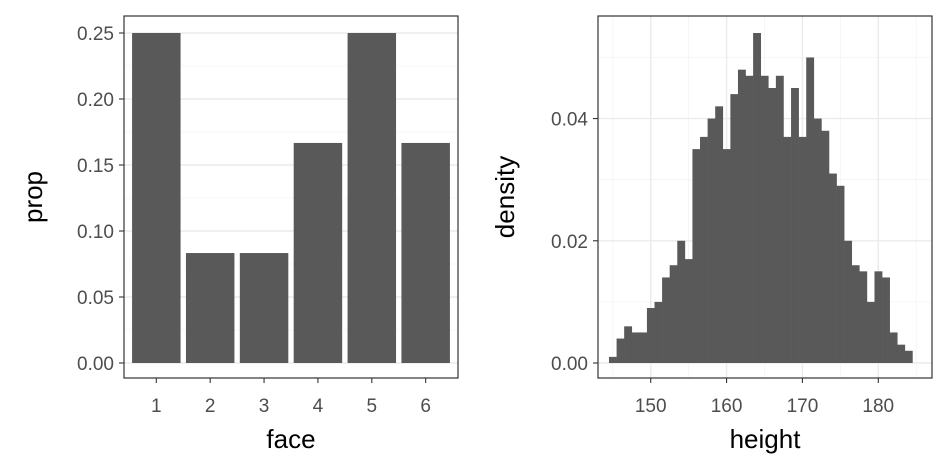 This screenshot has height=475, width=950. I want to click on x-tick-label: 4, so click(318, 406).